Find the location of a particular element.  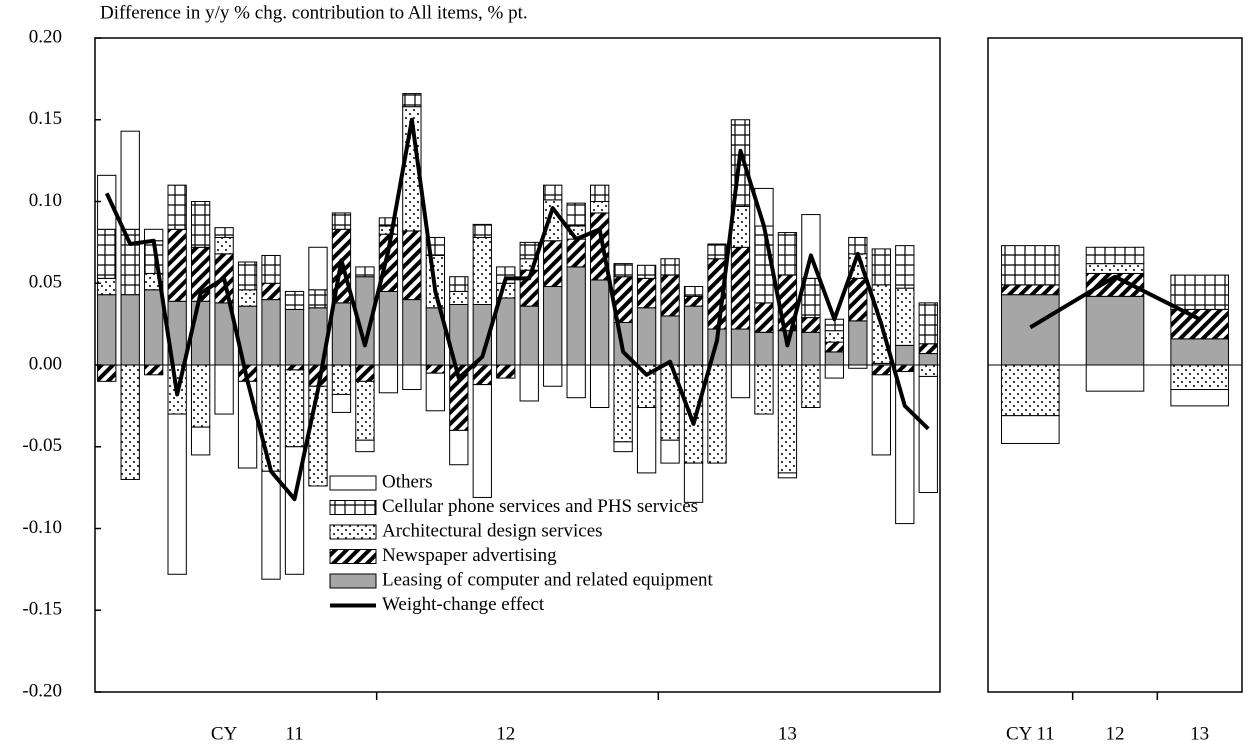

y-tick-label: -0.05 is located at coordinates (42, 445).